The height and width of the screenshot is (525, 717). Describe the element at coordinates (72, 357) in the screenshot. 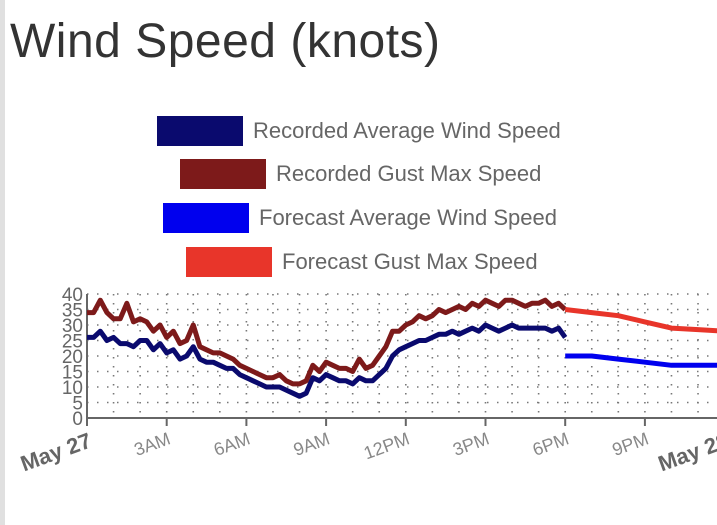

I see `y-tick-label: 20` at that location.